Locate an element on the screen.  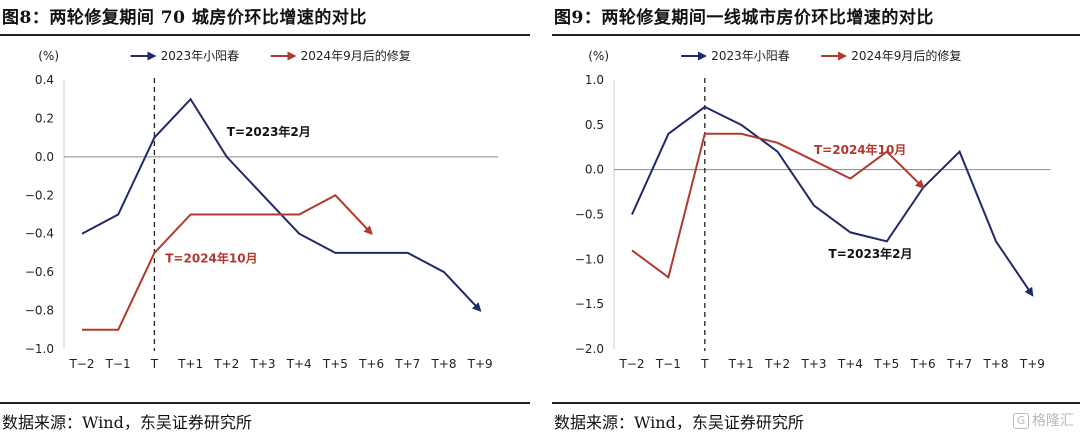
chart-title: 图9：两轮修复期间一线城市房价环比增速的对比 is located at coordinates (744, 18).